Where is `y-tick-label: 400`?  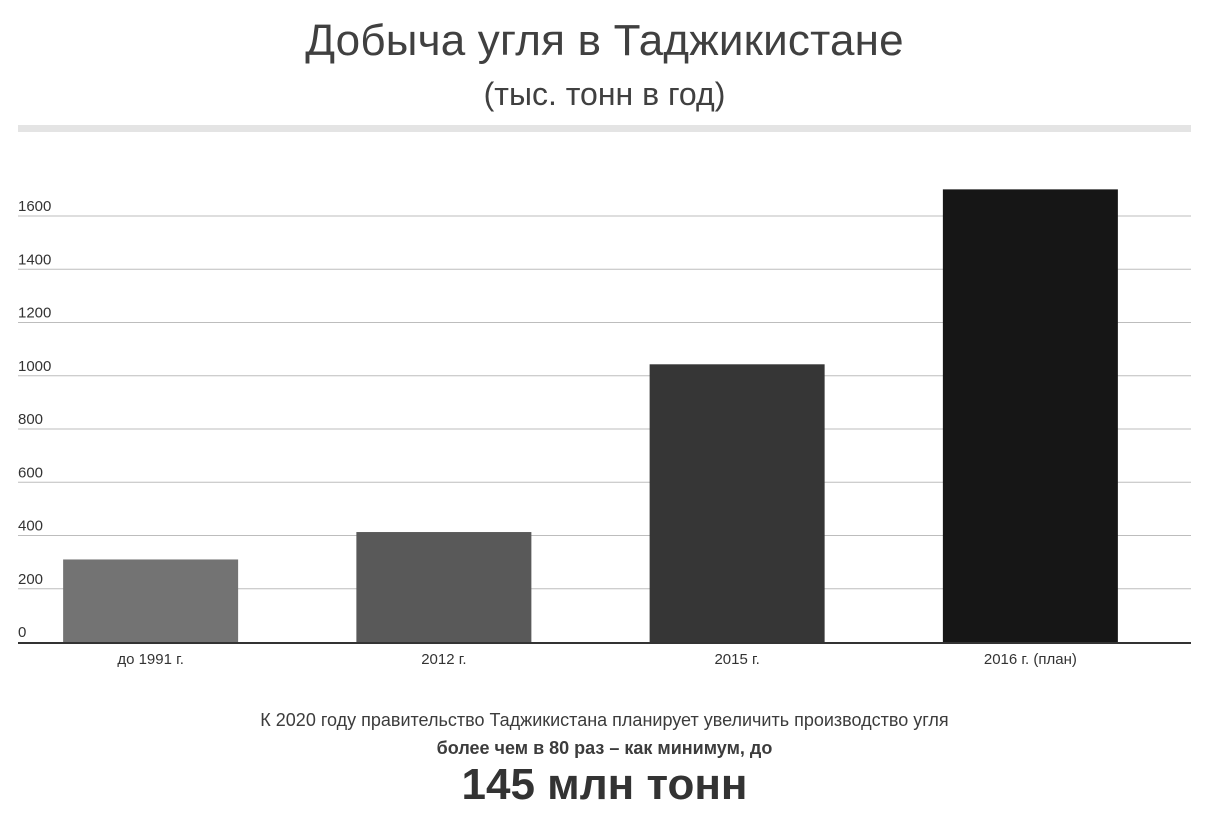
y-tick-label: 400 is located at coordinates (30, 526).